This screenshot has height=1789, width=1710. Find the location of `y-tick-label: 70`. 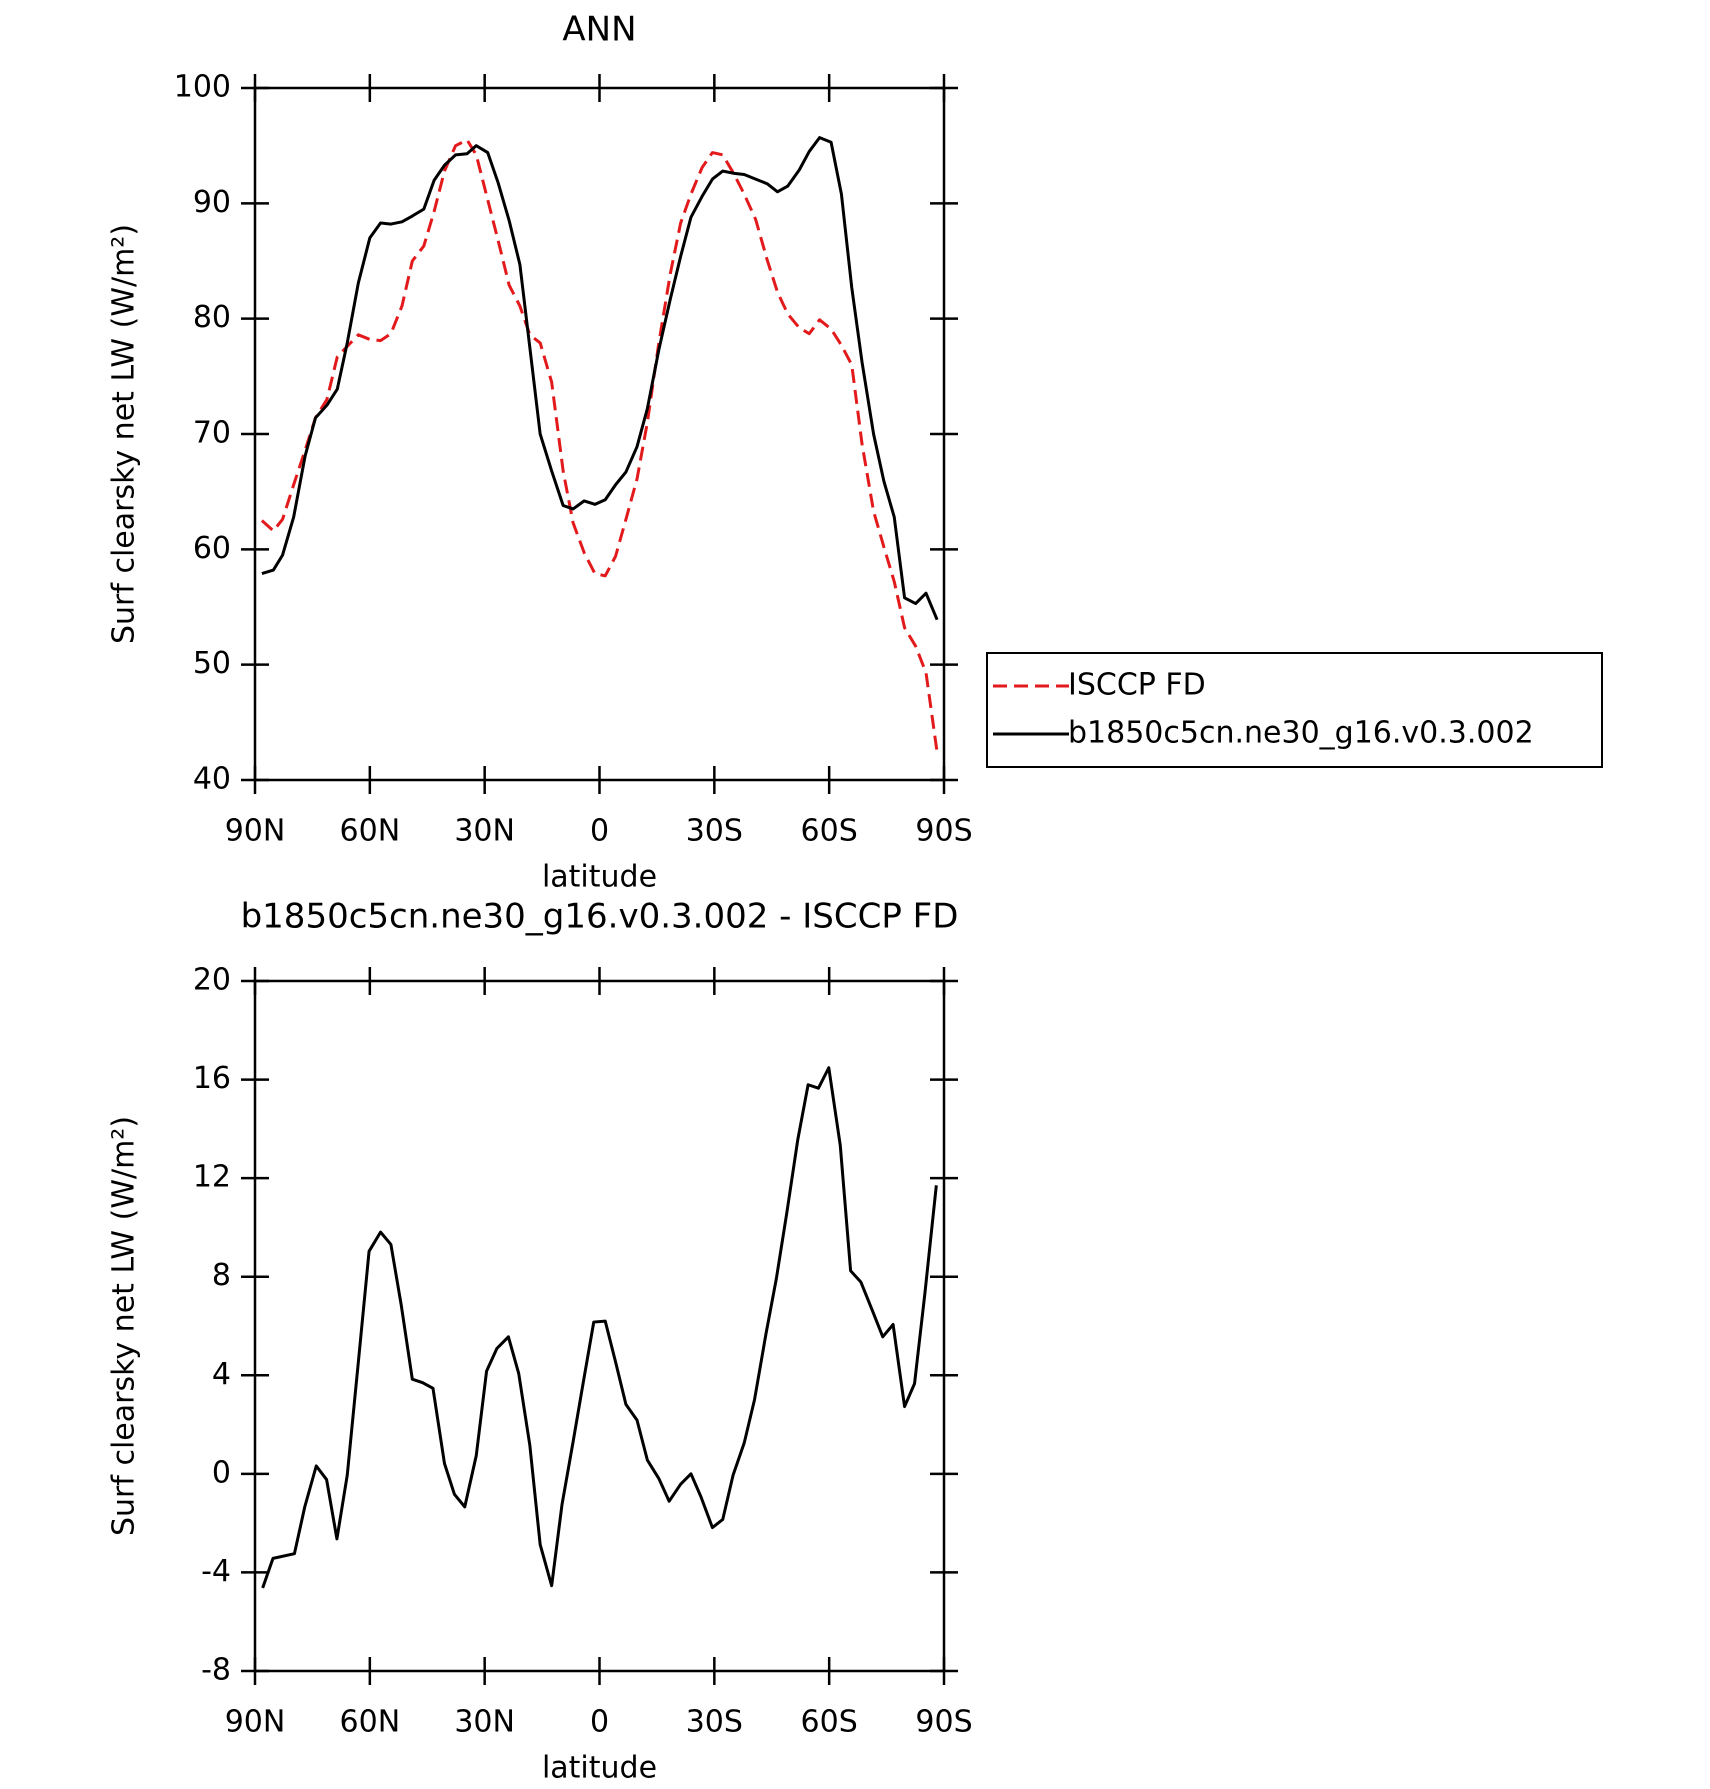

y-tick-label: 70 is located at coordinates (212, 433).